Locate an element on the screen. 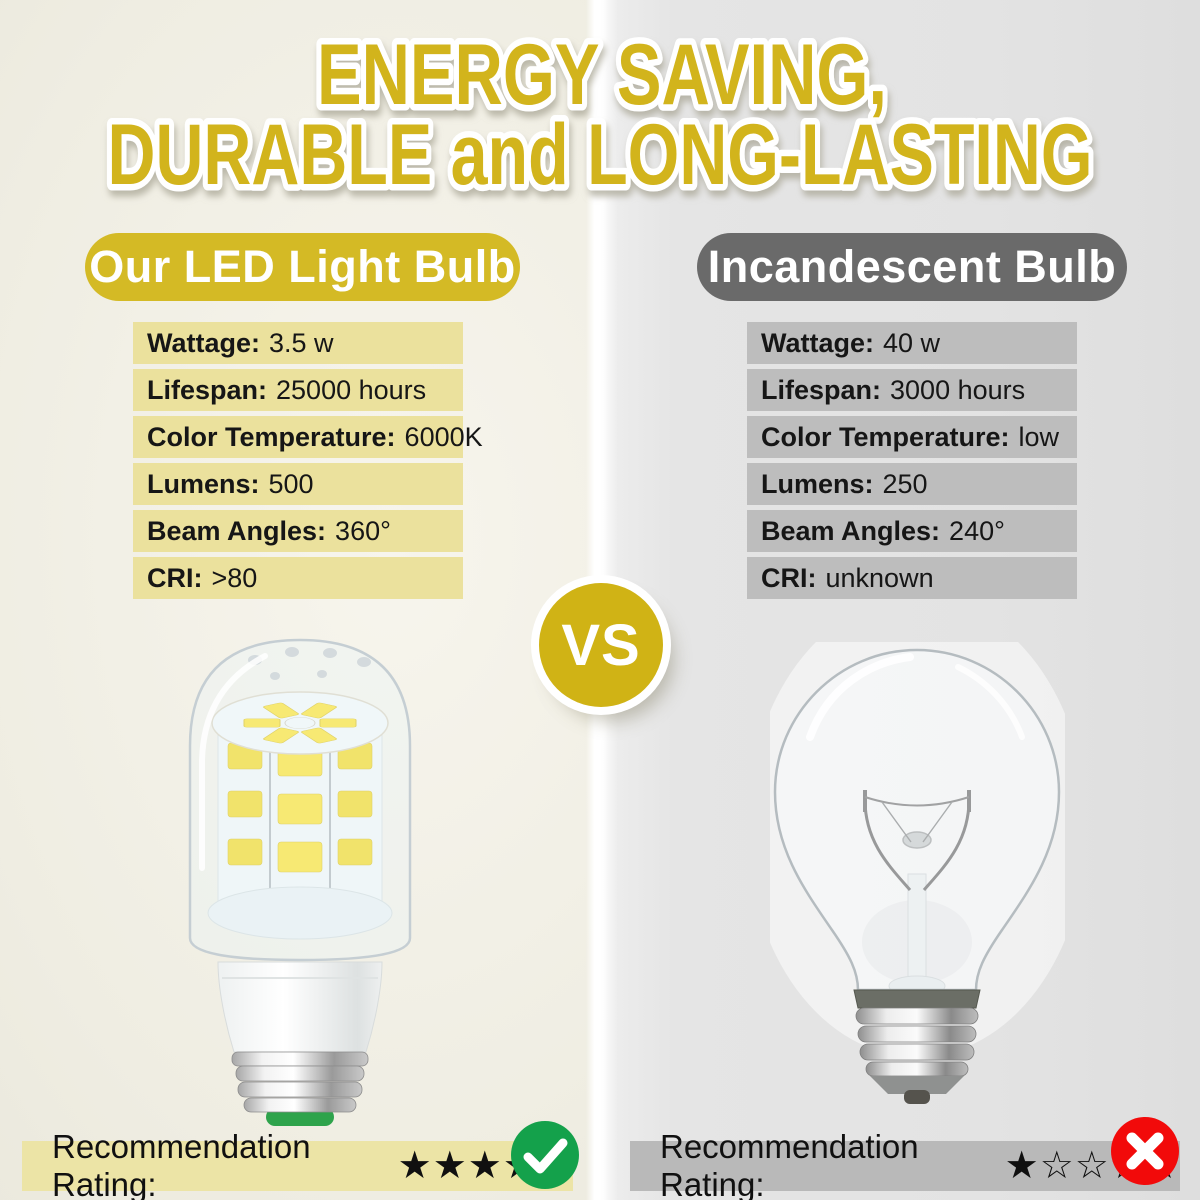 The image size is (1200, 1200). spec-row-beam-angles: Beam Angles: 240° is located at coordinates (912, 531).